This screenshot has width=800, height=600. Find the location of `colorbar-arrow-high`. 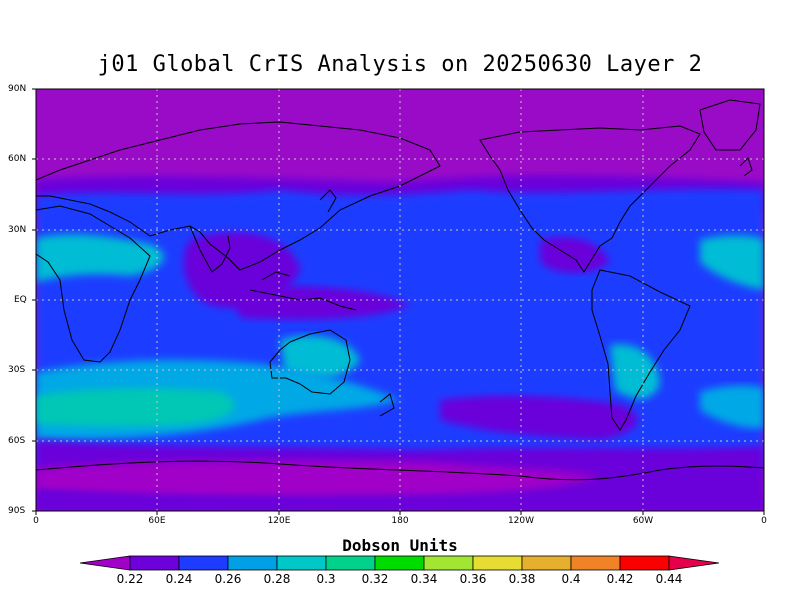

colorbar-arrow-high is located at coordinates (694, 563).